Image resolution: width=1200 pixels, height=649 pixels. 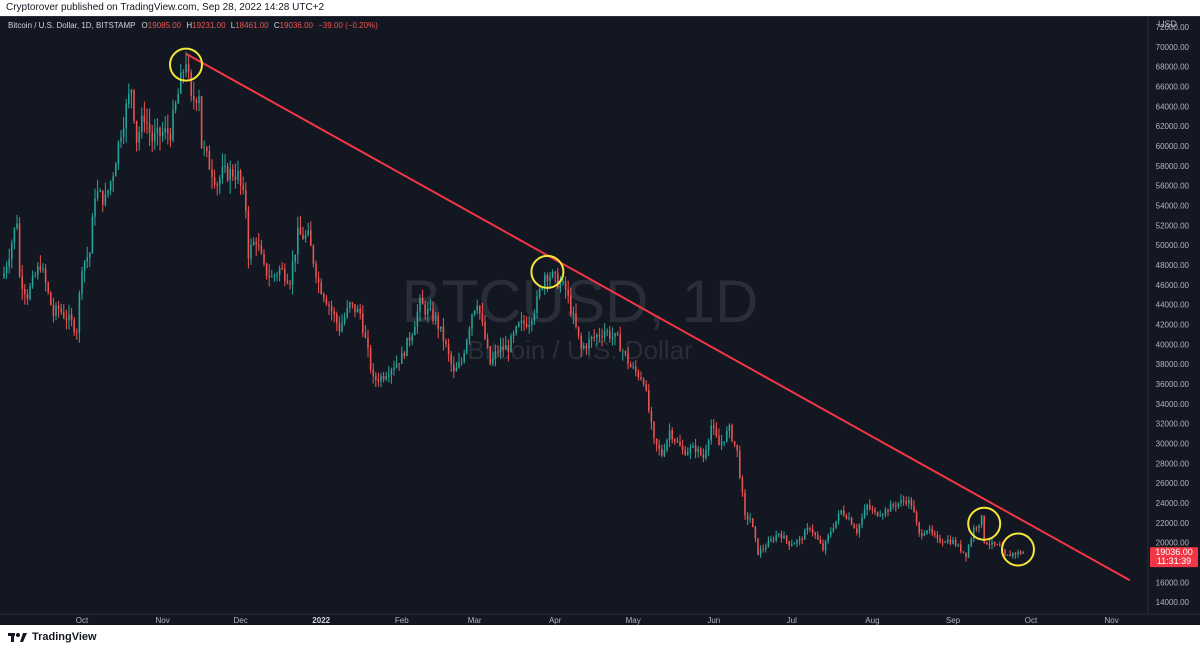 I want to click on legend-high-label: H, so click(x=189, y=25).